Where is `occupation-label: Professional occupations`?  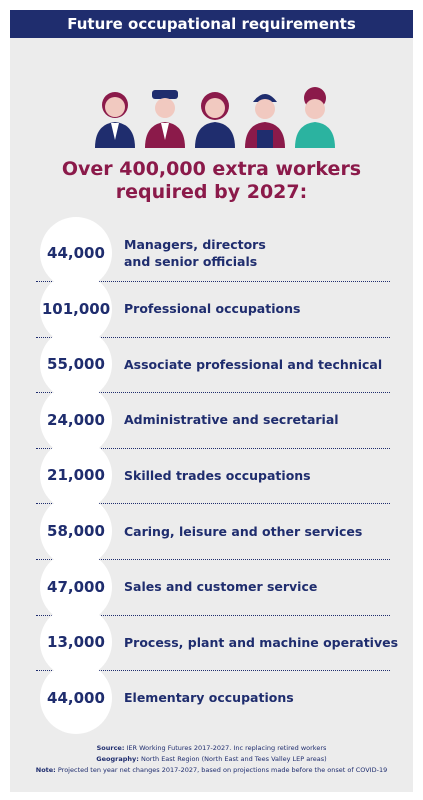 occupation-label: Professional occupations is located at coordinates (212, 309).